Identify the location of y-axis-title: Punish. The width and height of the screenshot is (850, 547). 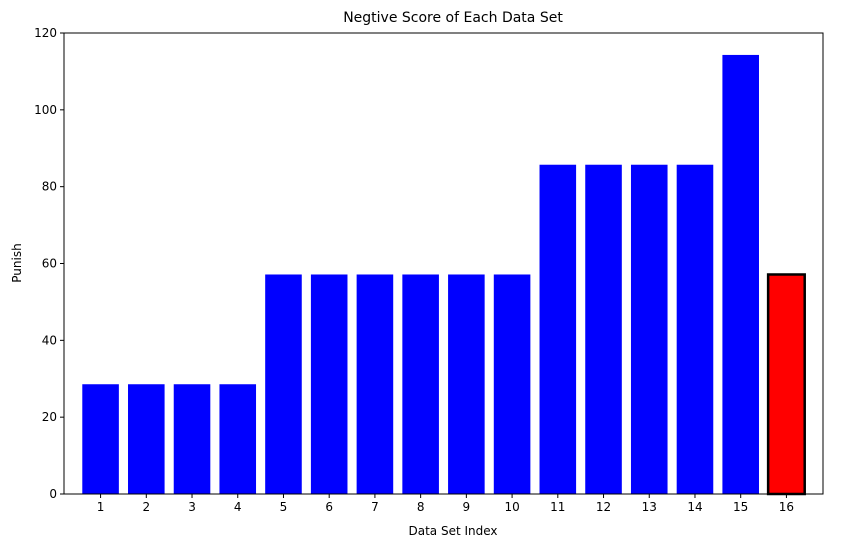
(17, 262).